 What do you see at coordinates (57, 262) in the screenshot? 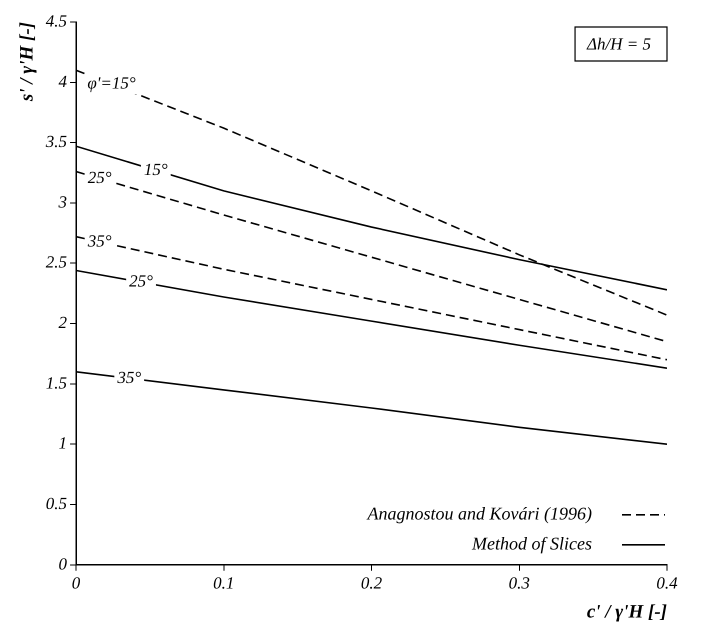
I see `y-tick-label: 2.5` at bounding box center [57, 262].